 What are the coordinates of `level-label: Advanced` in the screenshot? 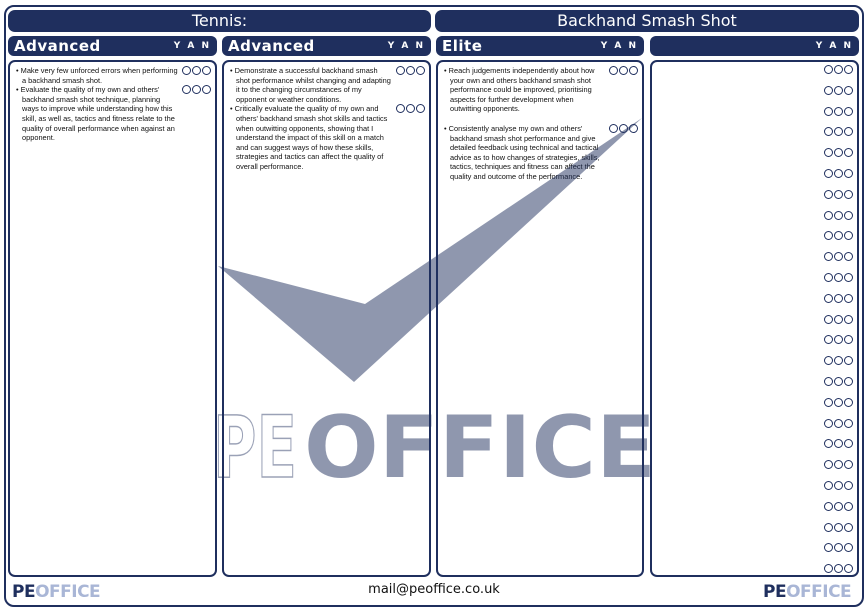 It's located at (271, 46).